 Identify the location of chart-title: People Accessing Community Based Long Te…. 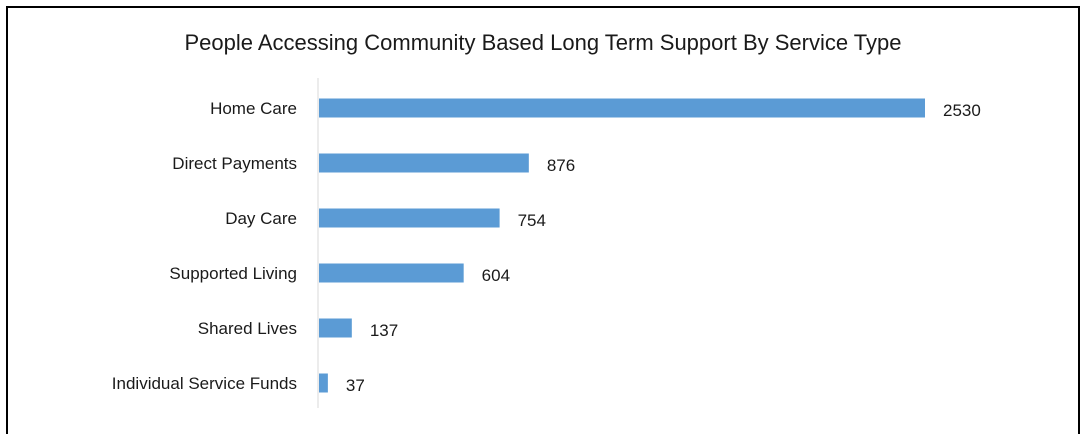
(543, 42).